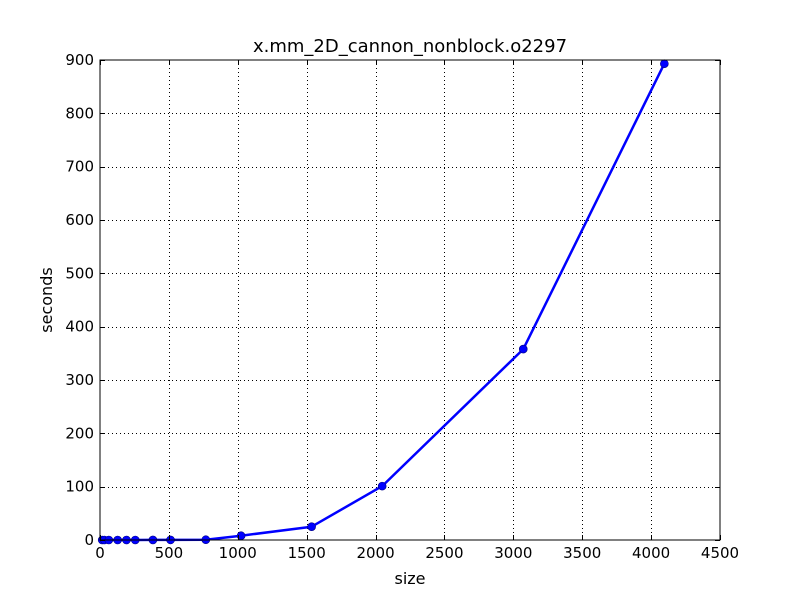 This screenshot has height=600, width=800. What do you see at coordinates (79, 380) in the screenshot?
I see `y-tick-label: 300` at bounding box center [79, 380].